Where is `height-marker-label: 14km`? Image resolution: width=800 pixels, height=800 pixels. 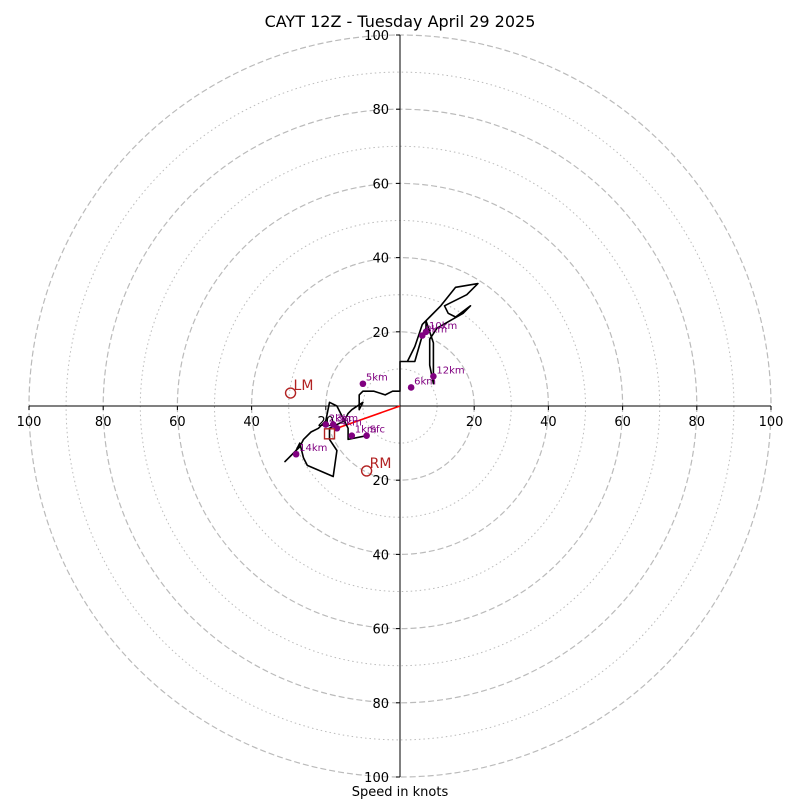 height-marker-label: 14km is located at coordinates (313, 448).